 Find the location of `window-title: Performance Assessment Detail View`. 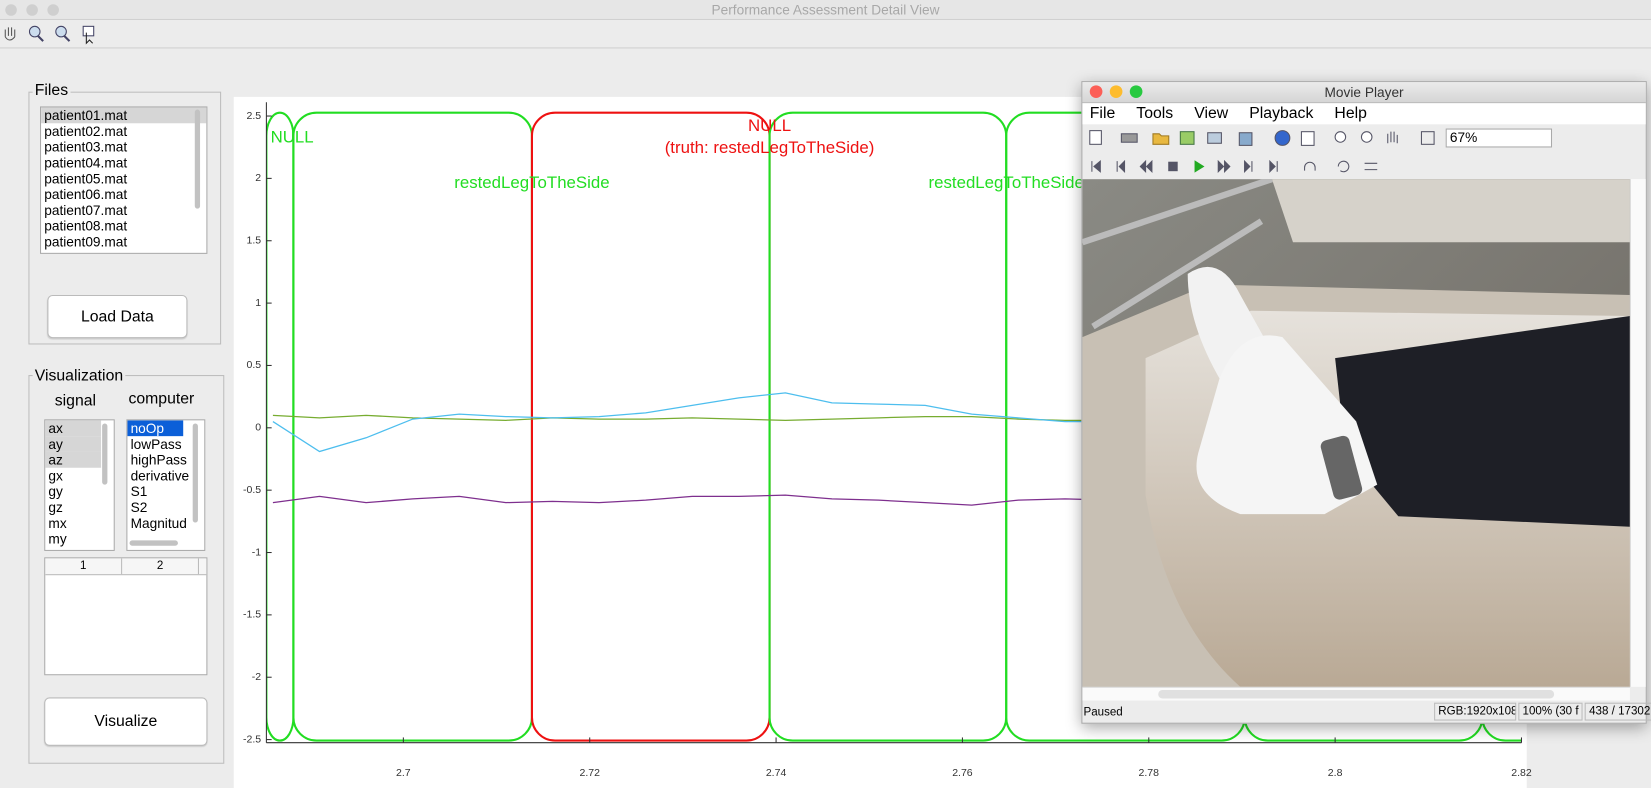

window-title: Performance Assessment Detail View is located at coordinates (825, 10).